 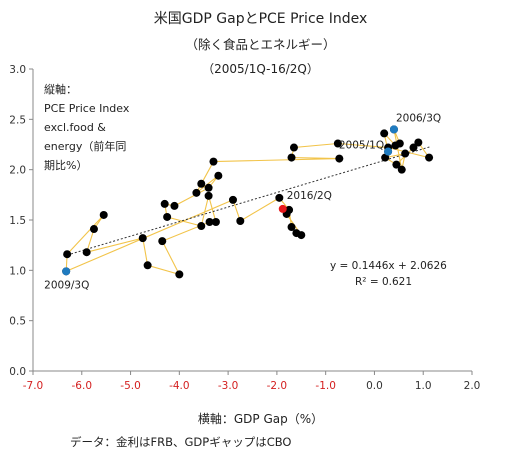 I want to click on chart-title: 米国GDP GapとPCE Price Index, so click(x=260, y=19).